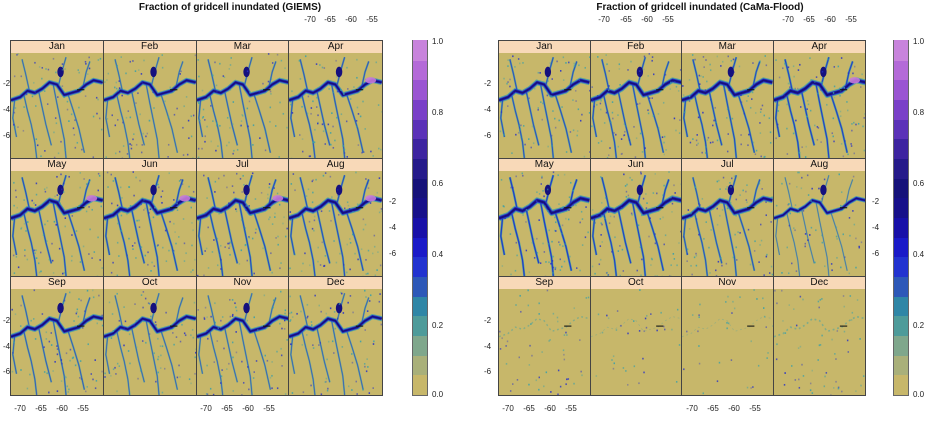 The width and height of the screenshot is (933, 423). I want to click on month-panel-jul: Jul, so click(243, 218).